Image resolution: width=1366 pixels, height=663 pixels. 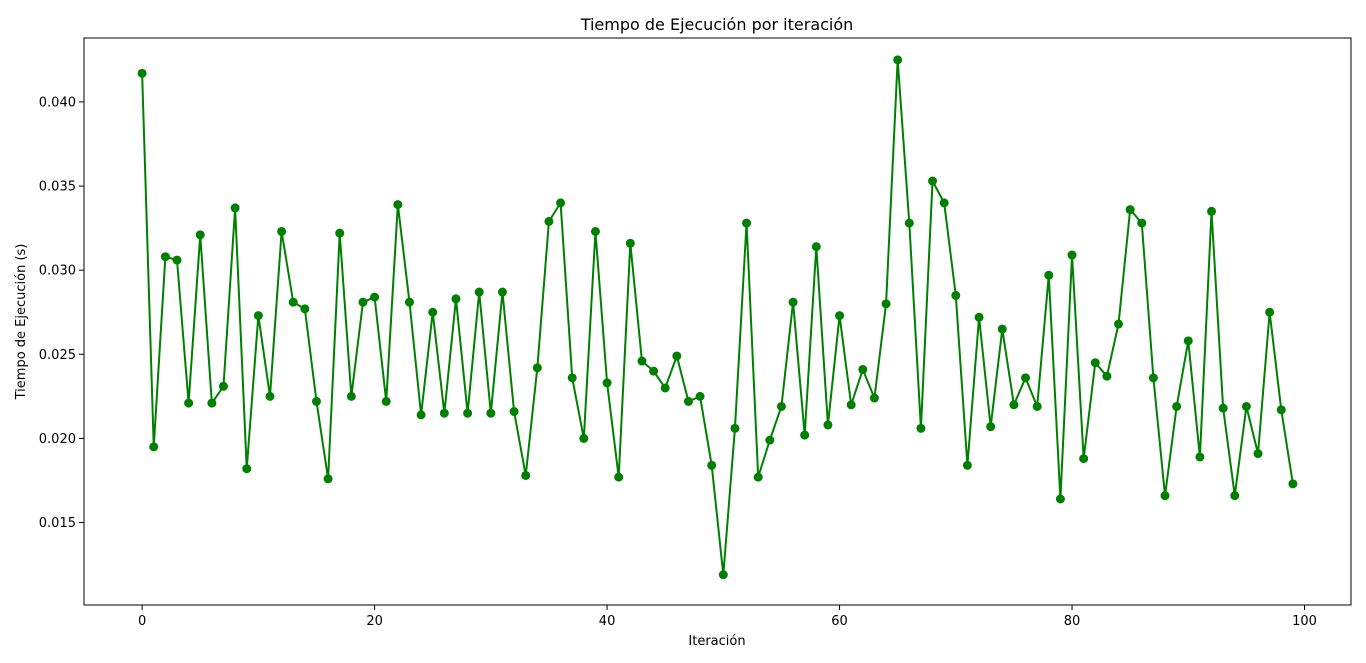 I want to click on y-tick-label: 0.035, so click(x=57, y=187).